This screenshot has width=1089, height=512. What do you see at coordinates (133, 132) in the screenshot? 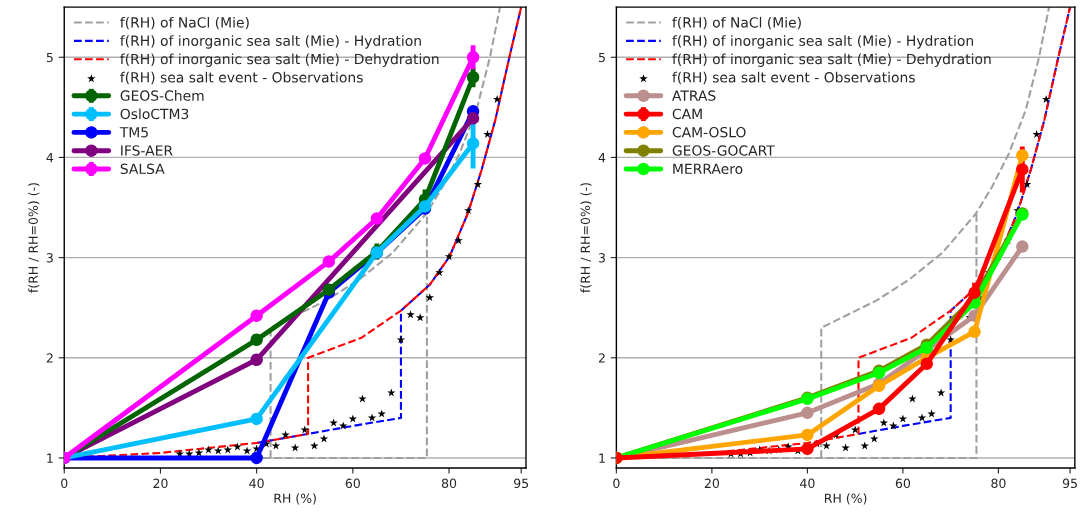
I see `legend-label: TM5` at bounding box center [133, 132].